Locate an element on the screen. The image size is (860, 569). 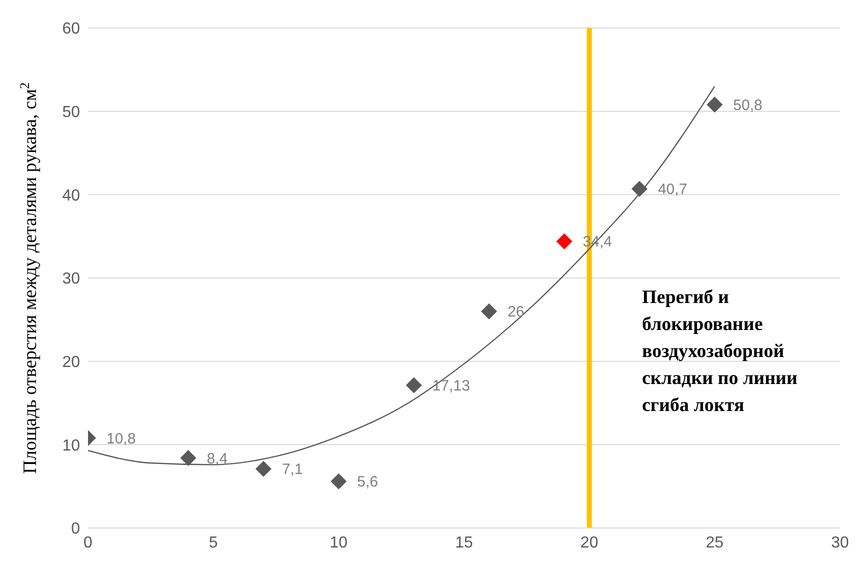
data-label: 10,8 is located at coordinates (121, 439).